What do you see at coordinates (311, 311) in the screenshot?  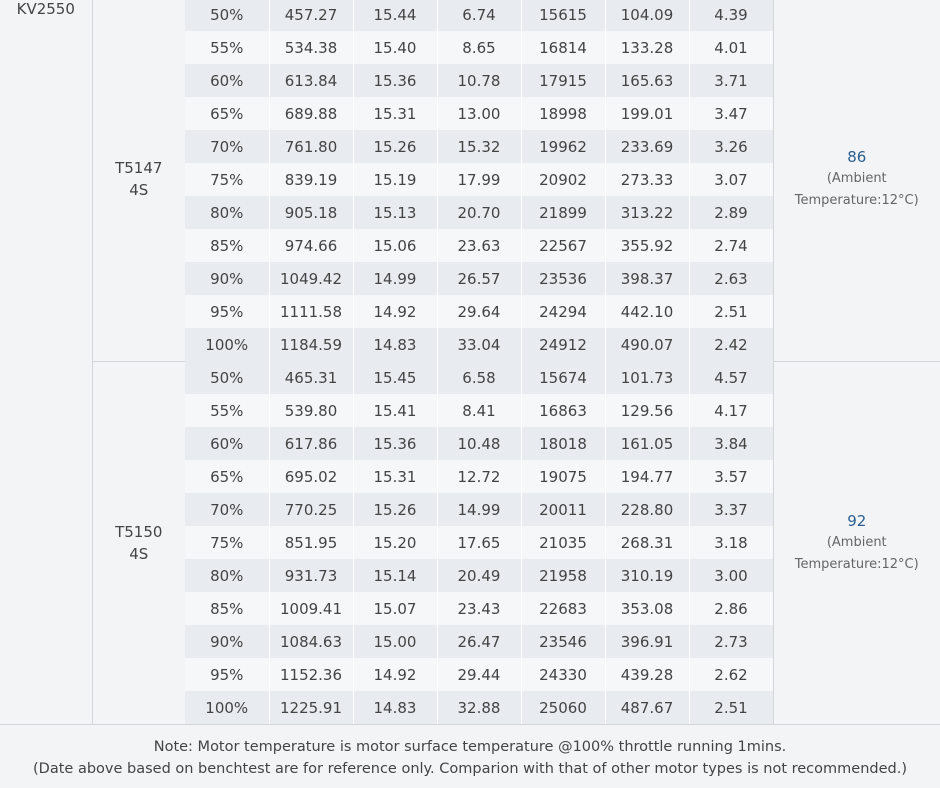 I see `table-cell: 1111.58` at bounding box center [311, 311].